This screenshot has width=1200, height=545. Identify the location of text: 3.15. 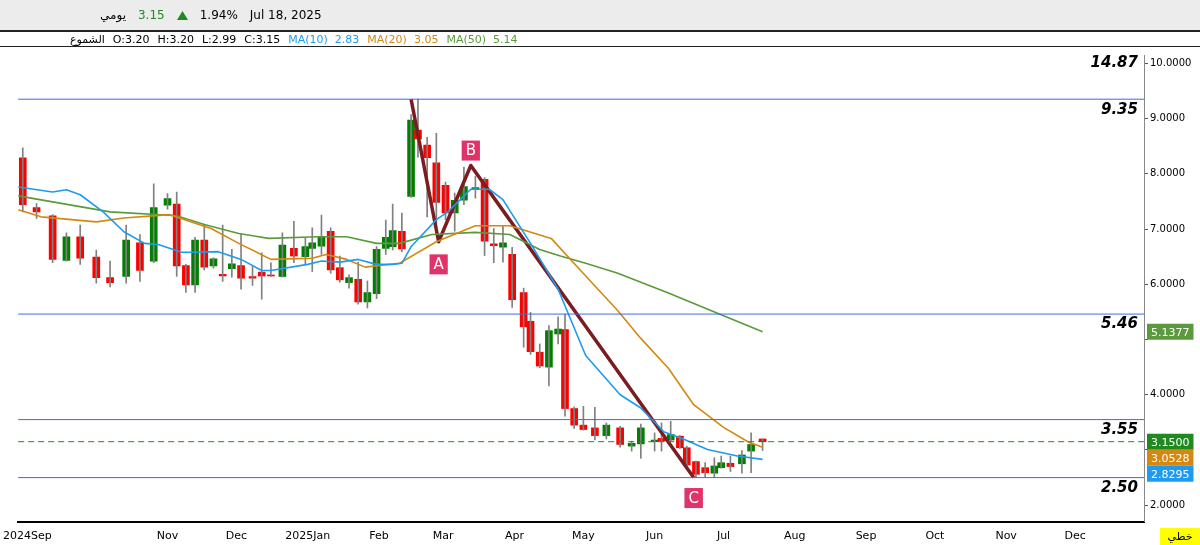
(151, 15).